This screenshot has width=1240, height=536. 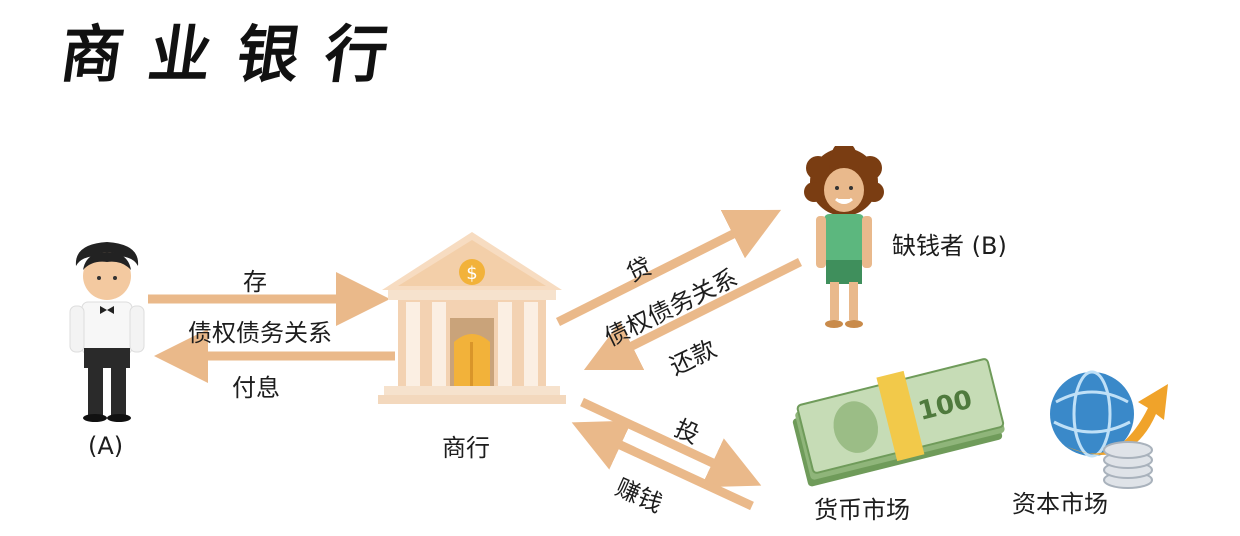 I want to click on globe-coins-icon, so click(x=1109, y=429).